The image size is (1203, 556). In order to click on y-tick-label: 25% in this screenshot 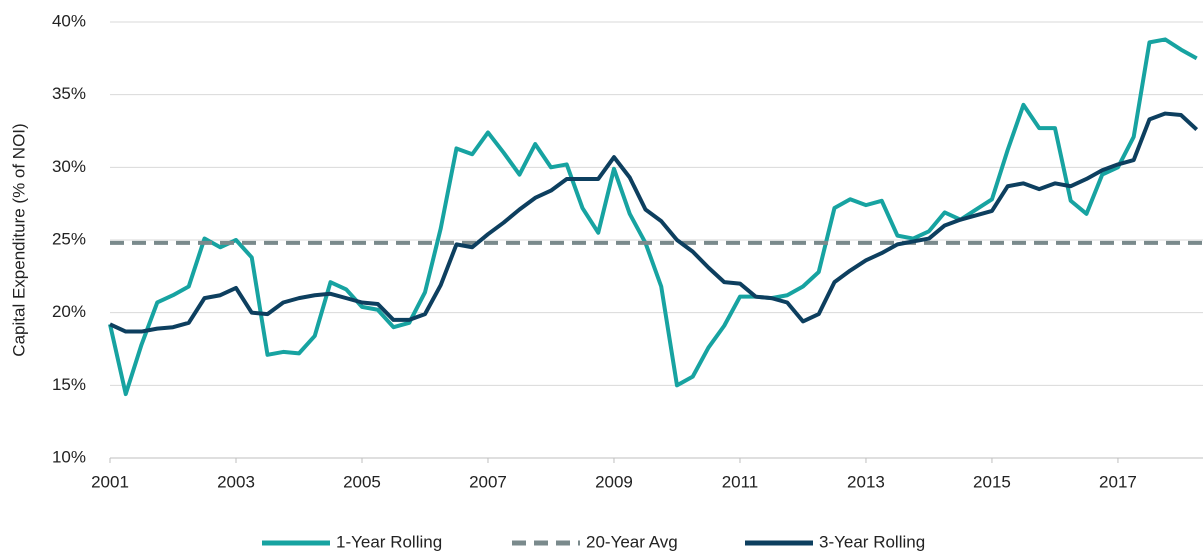, I will do `click(69, 238)`.